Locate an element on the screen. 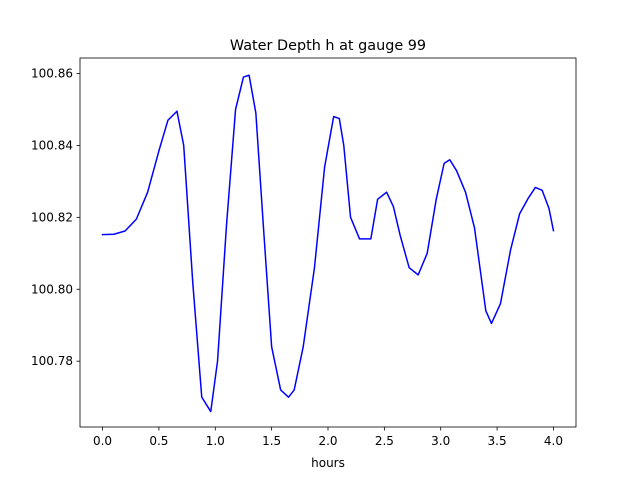  x-axis: 0.0 0.5 1.0 1.5 2.0 2.5 3.0 3.5 4.0 is located at coordinates (328, 437).